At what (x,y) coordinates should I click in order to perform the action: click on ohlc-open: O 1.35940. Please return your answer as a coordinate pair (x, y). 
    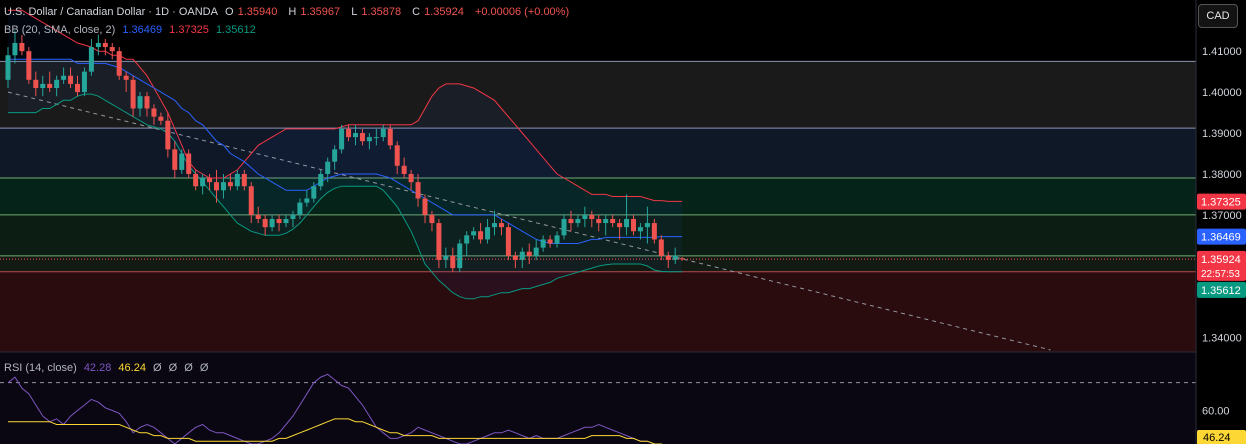
    Looking at the image, I should click on (253, 12).